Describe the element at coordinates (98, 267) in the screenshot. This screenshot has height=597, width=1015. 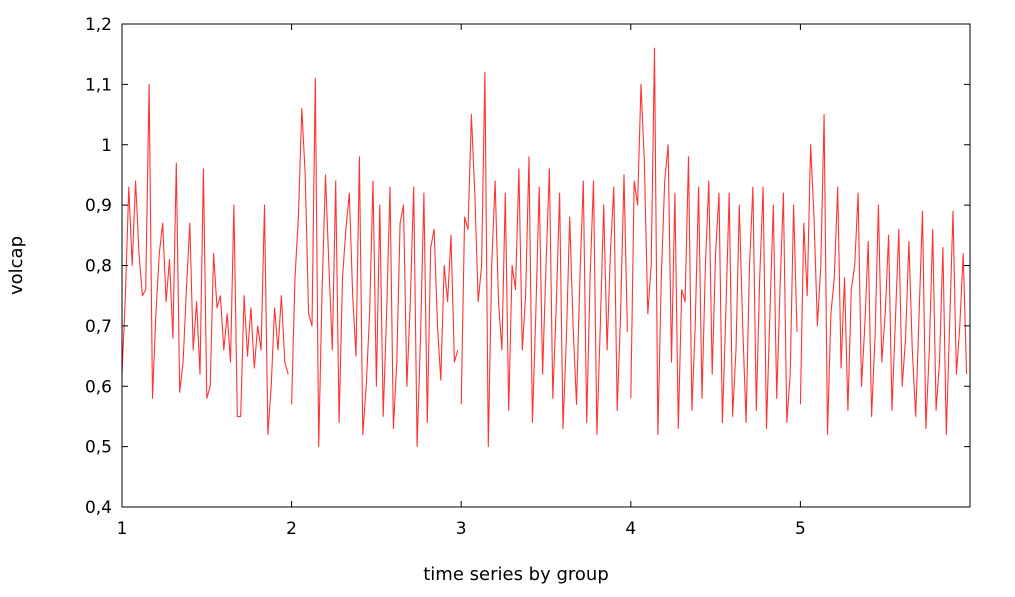
I see `y-tick-label: 0,8` at that location.